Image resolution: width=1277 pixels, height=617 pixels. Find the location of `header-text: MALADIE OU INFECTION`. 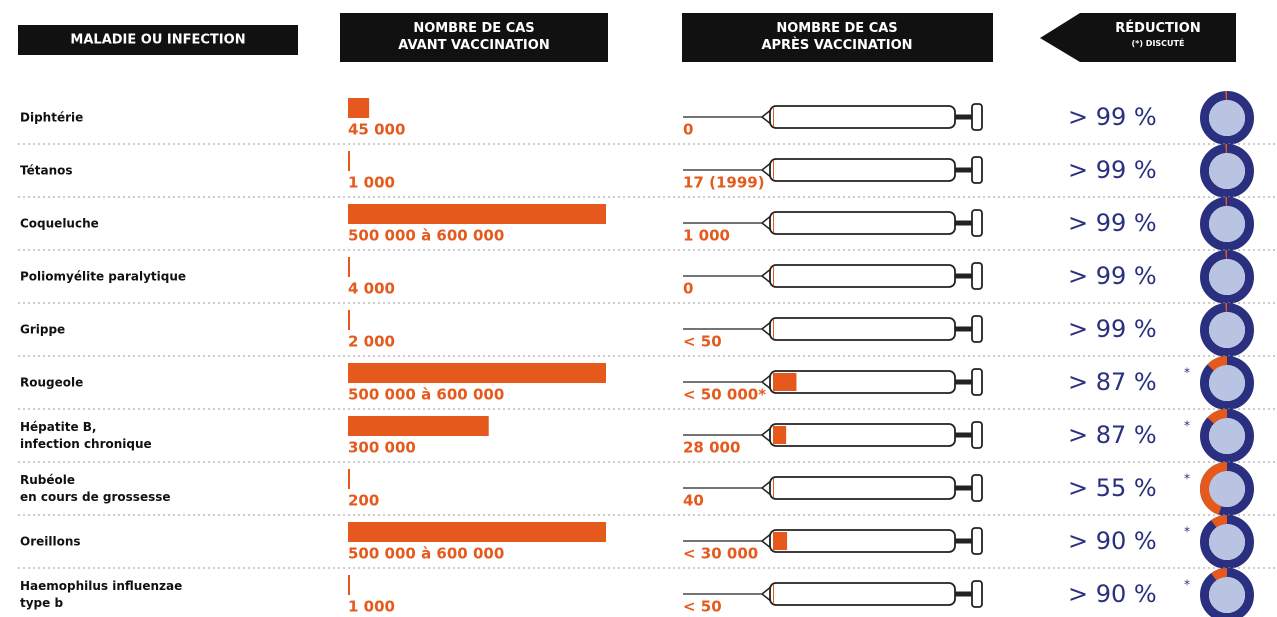

header-text: MALADIE OU INFECTION is located at coordinates (157, 40).